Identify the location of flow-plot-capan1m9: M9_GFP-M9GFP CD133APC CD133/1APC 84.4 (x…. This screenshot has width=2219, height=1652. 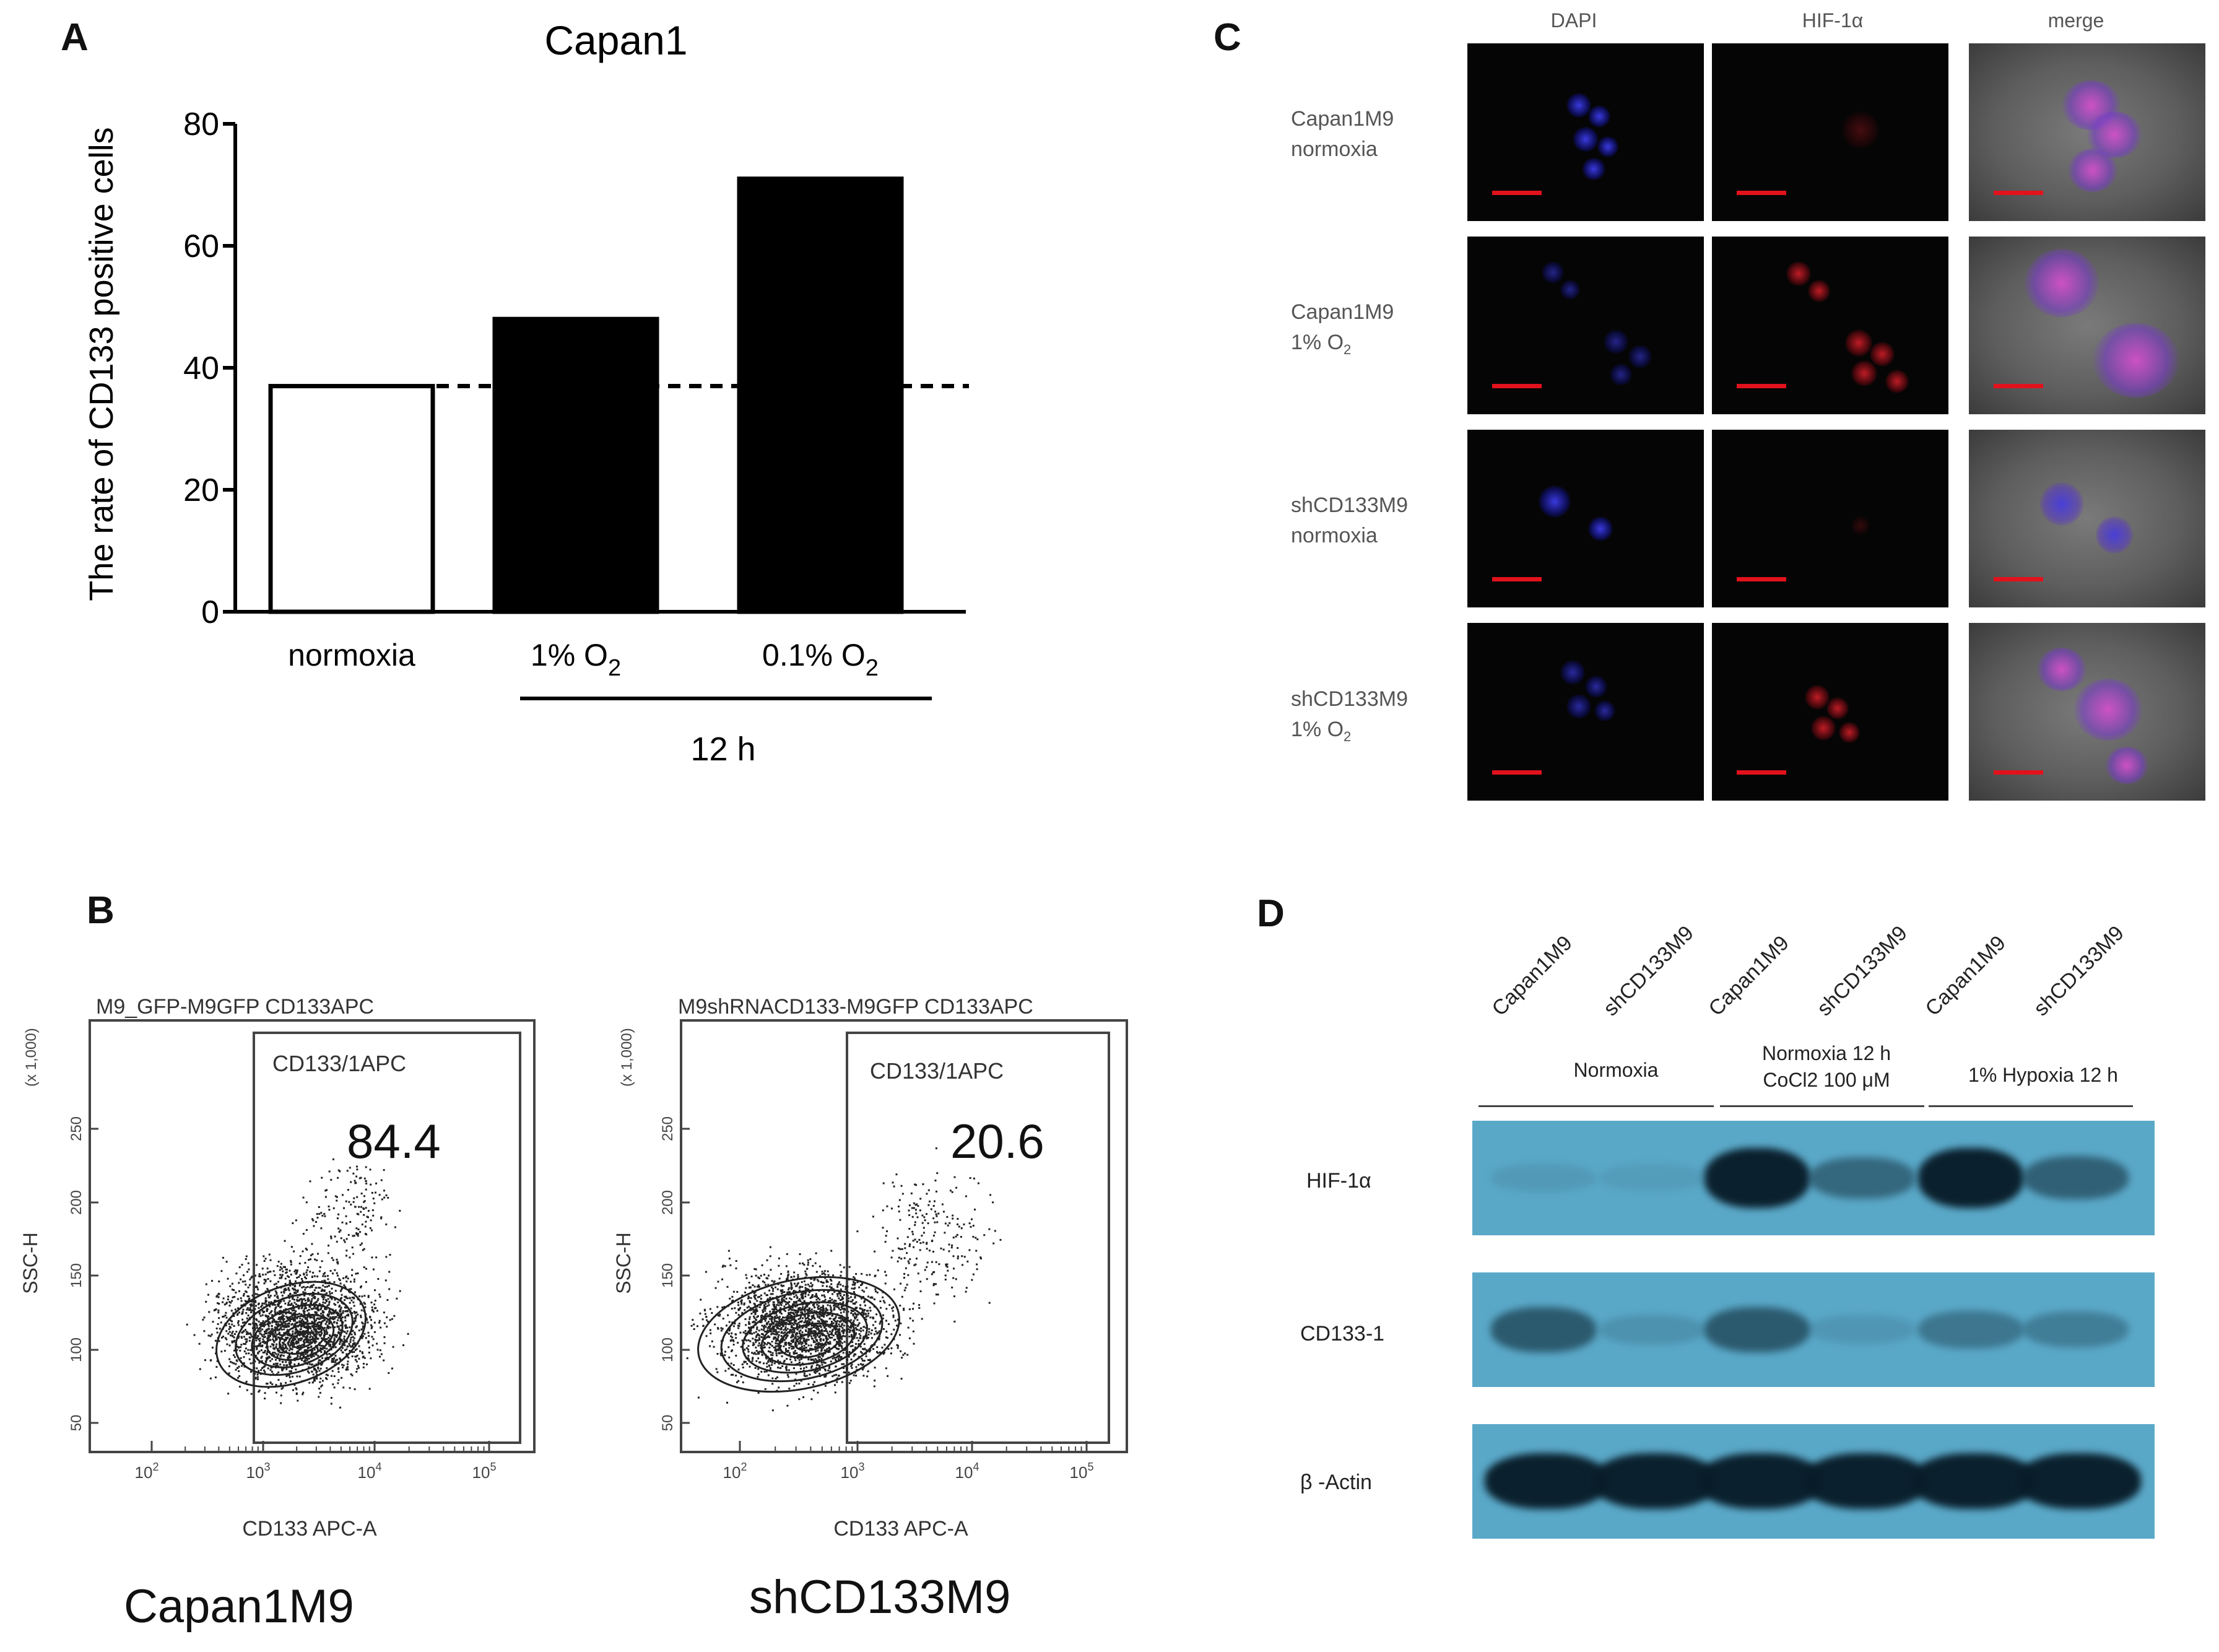
(277, 1314).